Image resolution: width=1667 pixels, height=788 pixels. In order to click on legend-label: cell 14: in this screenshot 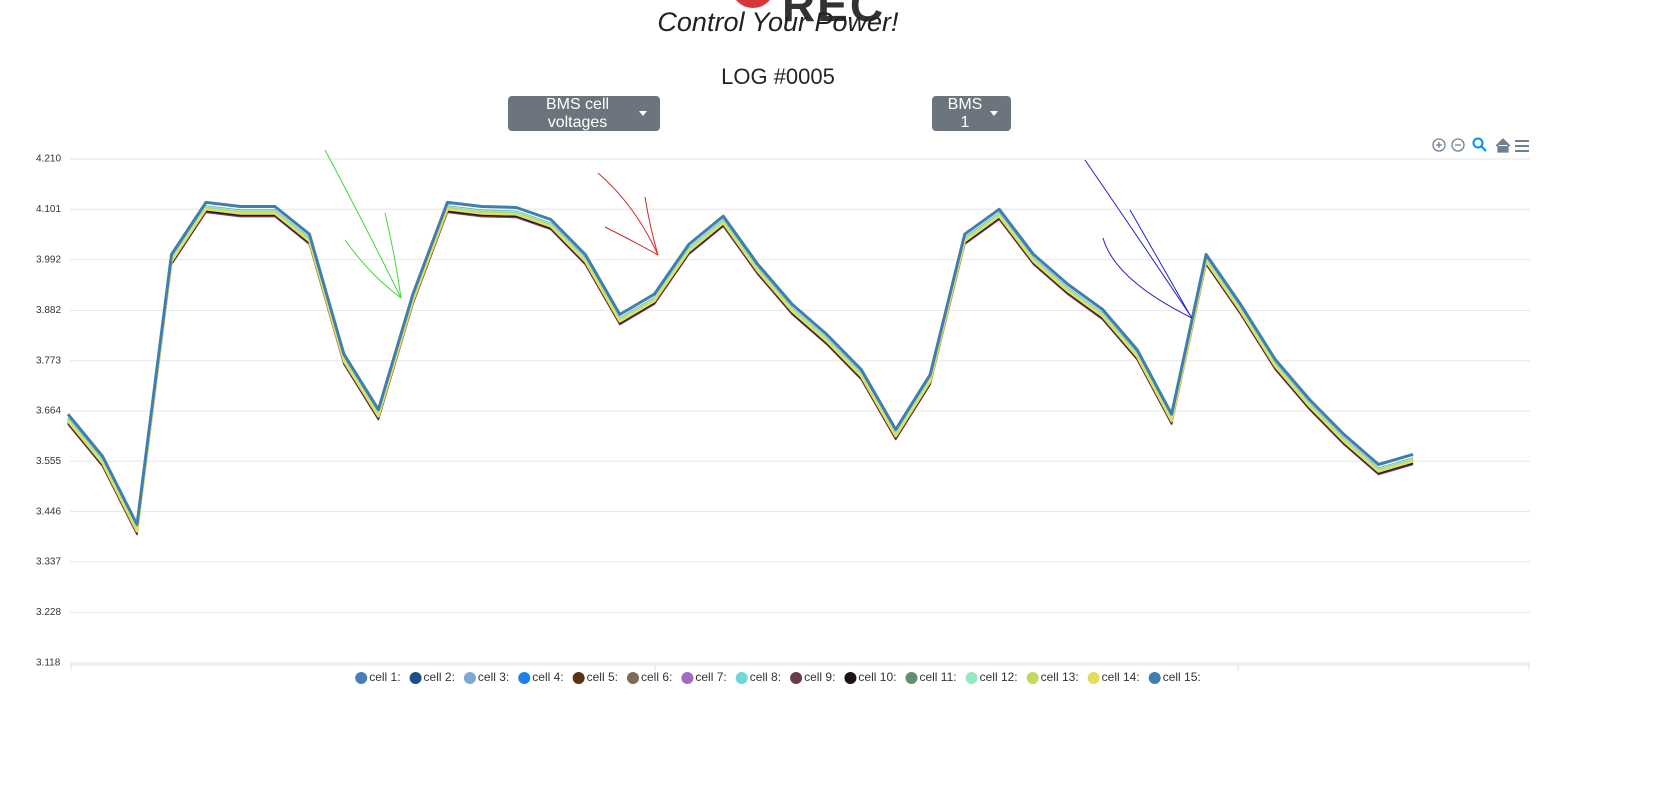, I will do `click(1121, 677)`.